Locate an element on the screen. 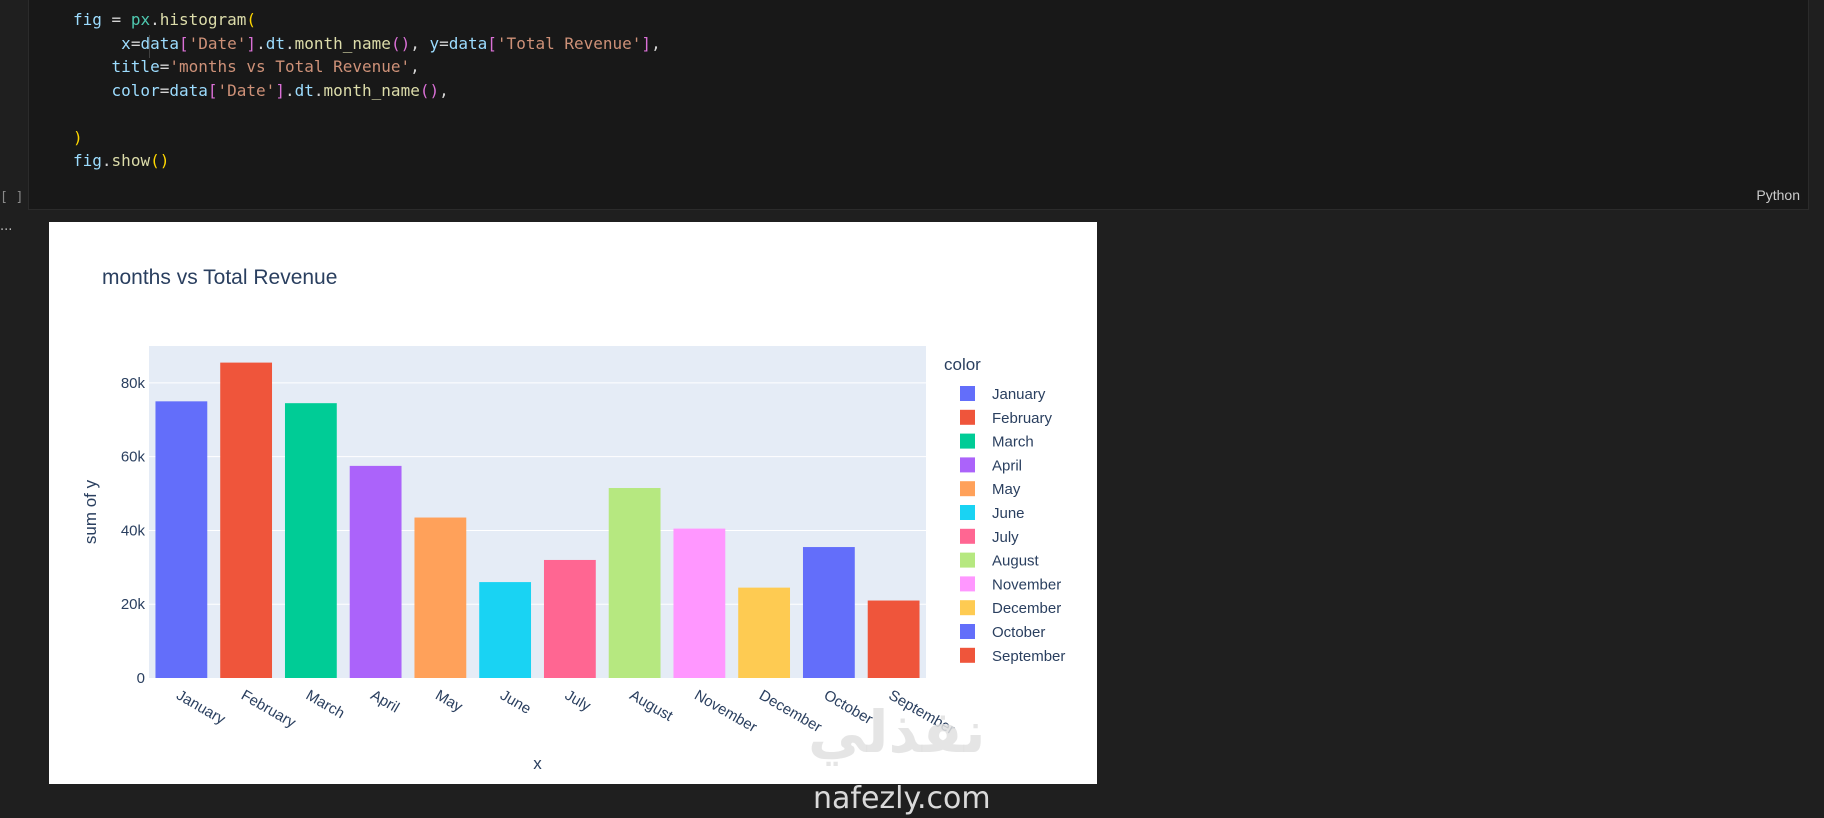  x-tick-label: July is located at coordinates (578, 701).